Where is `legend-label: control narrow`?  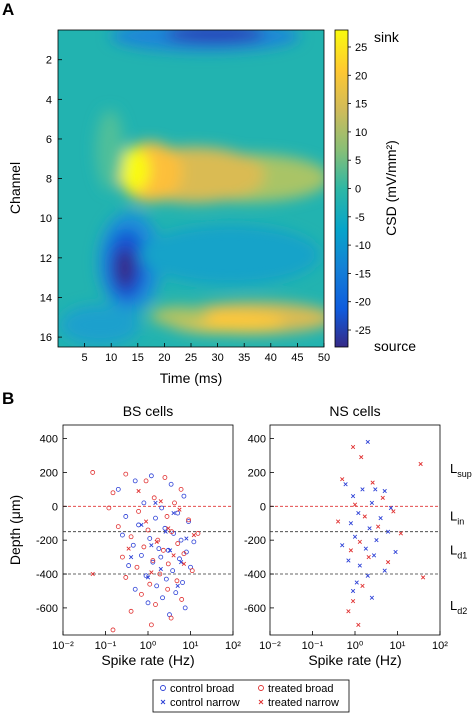
legend-label: control narrow is located at coordinates (205, 703).